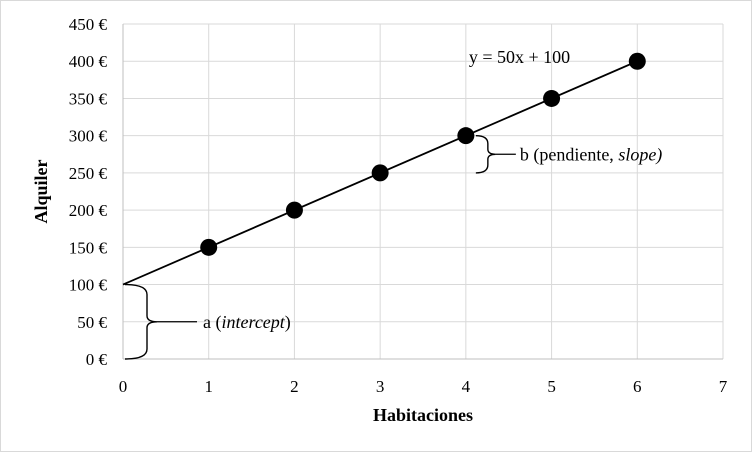 The width and height of the screenshot is (752, 452). What do you see at coordinates (88, 24) in the screenshot?
I see `y-tick-label: 450 €` at bounding box center [88, 24].